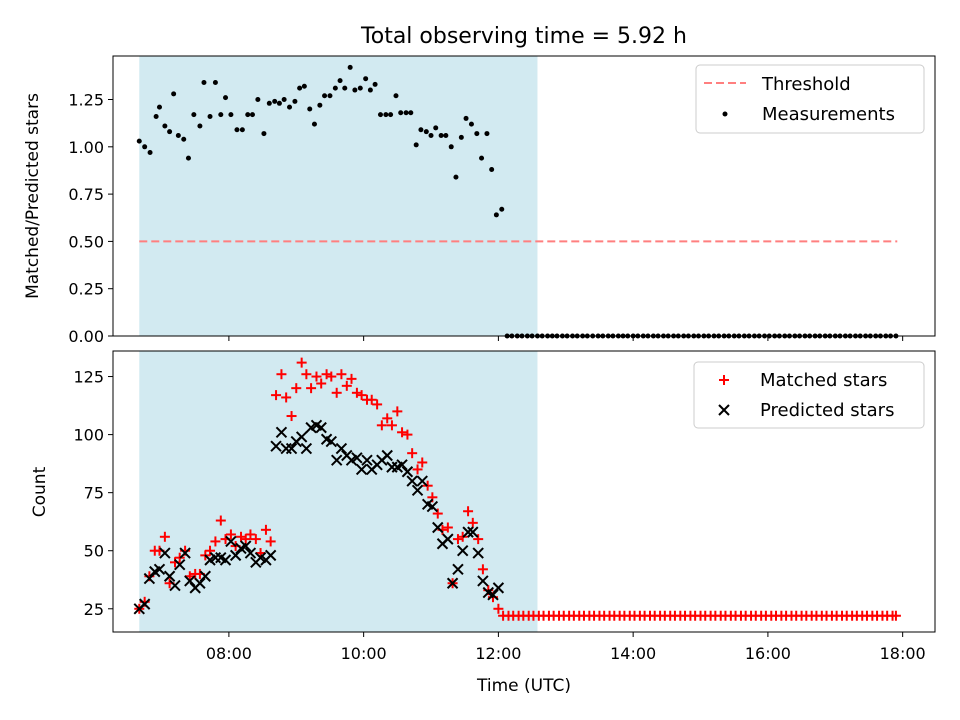 This screenshot has width=960, height=720. What do you see at coordinates (809, 395) in the screenshot?
I see `legend-box-bottom` at bounding box center [809, 395].